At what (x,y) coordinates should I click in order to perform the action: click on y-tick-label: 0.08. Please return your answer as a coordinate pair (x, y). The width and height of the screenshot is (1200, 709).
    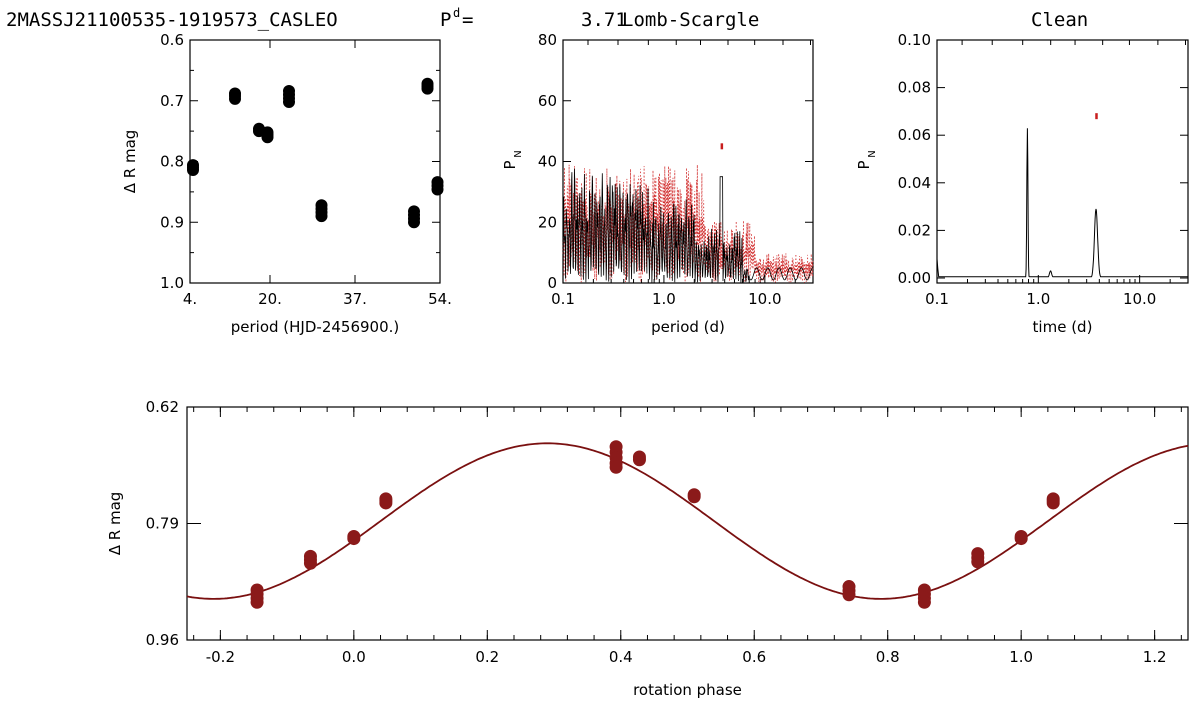
    Looking at the image, I should click on (914, 88).